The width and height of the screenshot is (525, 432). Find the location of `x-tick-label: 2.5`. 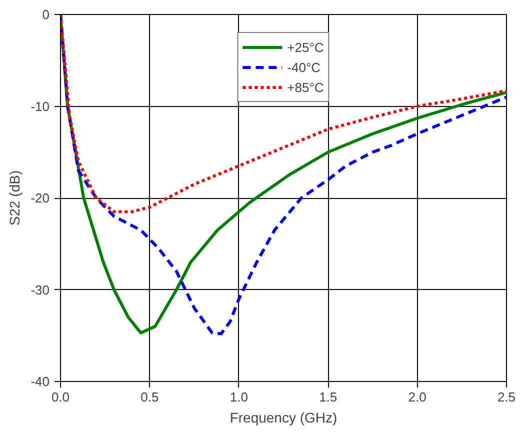

x-tick-label: 2.5 is located at coordinates (506, 397).